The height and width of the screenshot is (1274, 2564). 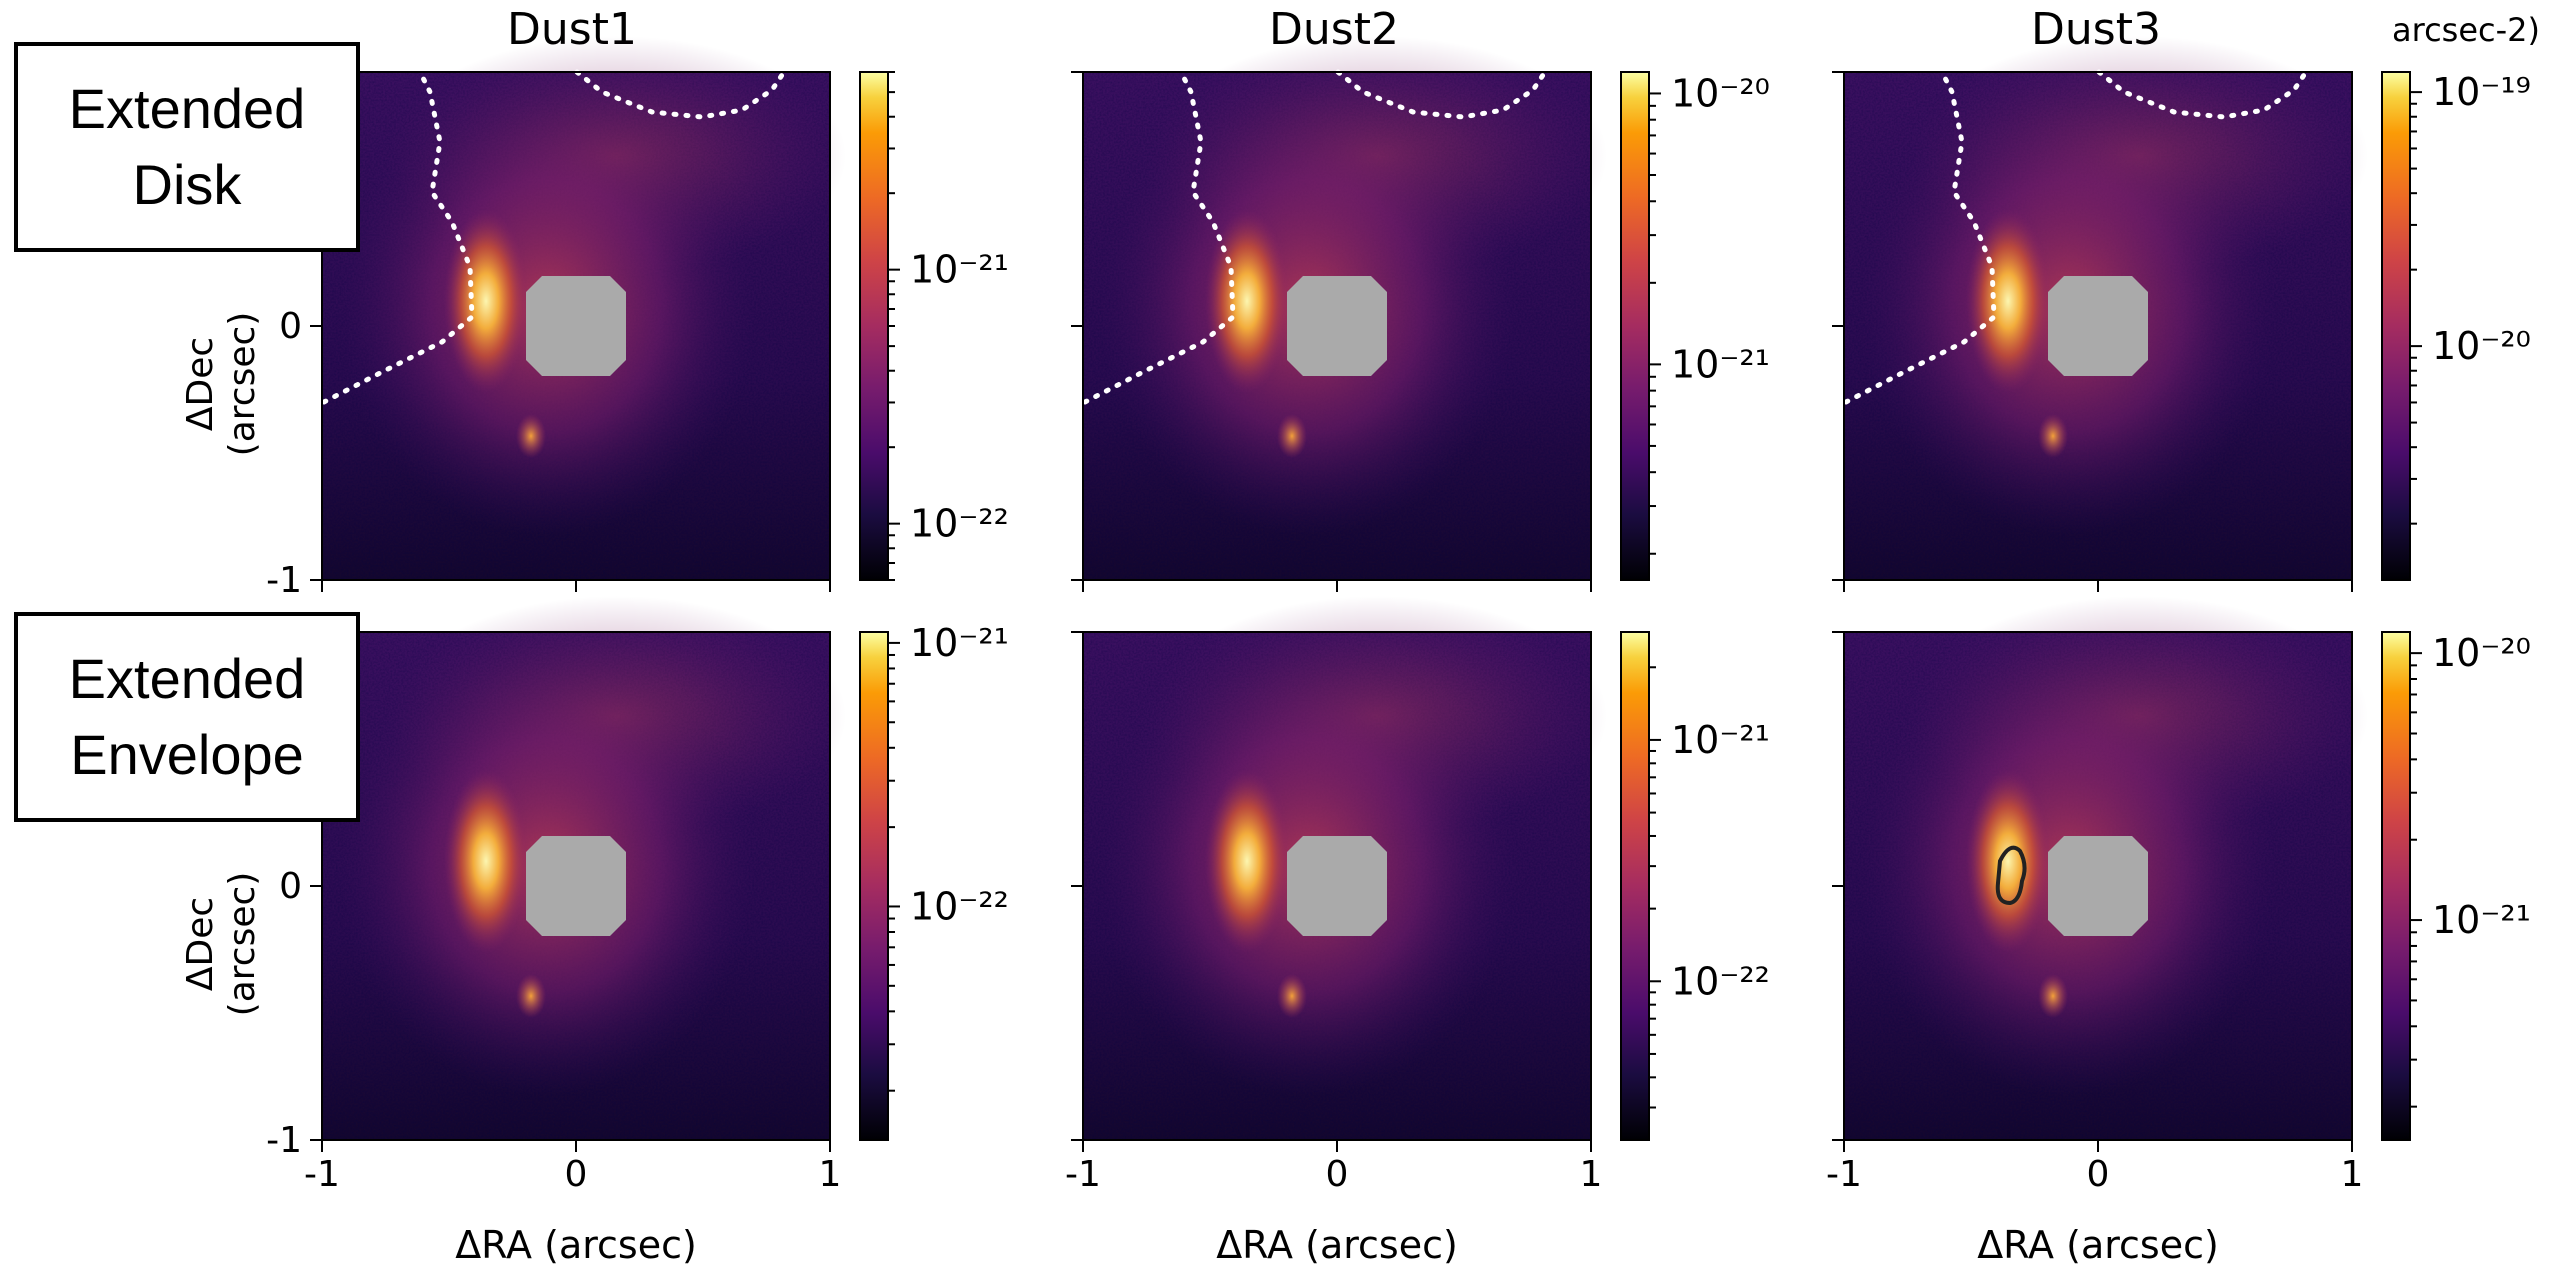 What do you see at coordinates (2011, 875) in the screenshot?
I see `contour-line` at bounding box center [2011, 875].